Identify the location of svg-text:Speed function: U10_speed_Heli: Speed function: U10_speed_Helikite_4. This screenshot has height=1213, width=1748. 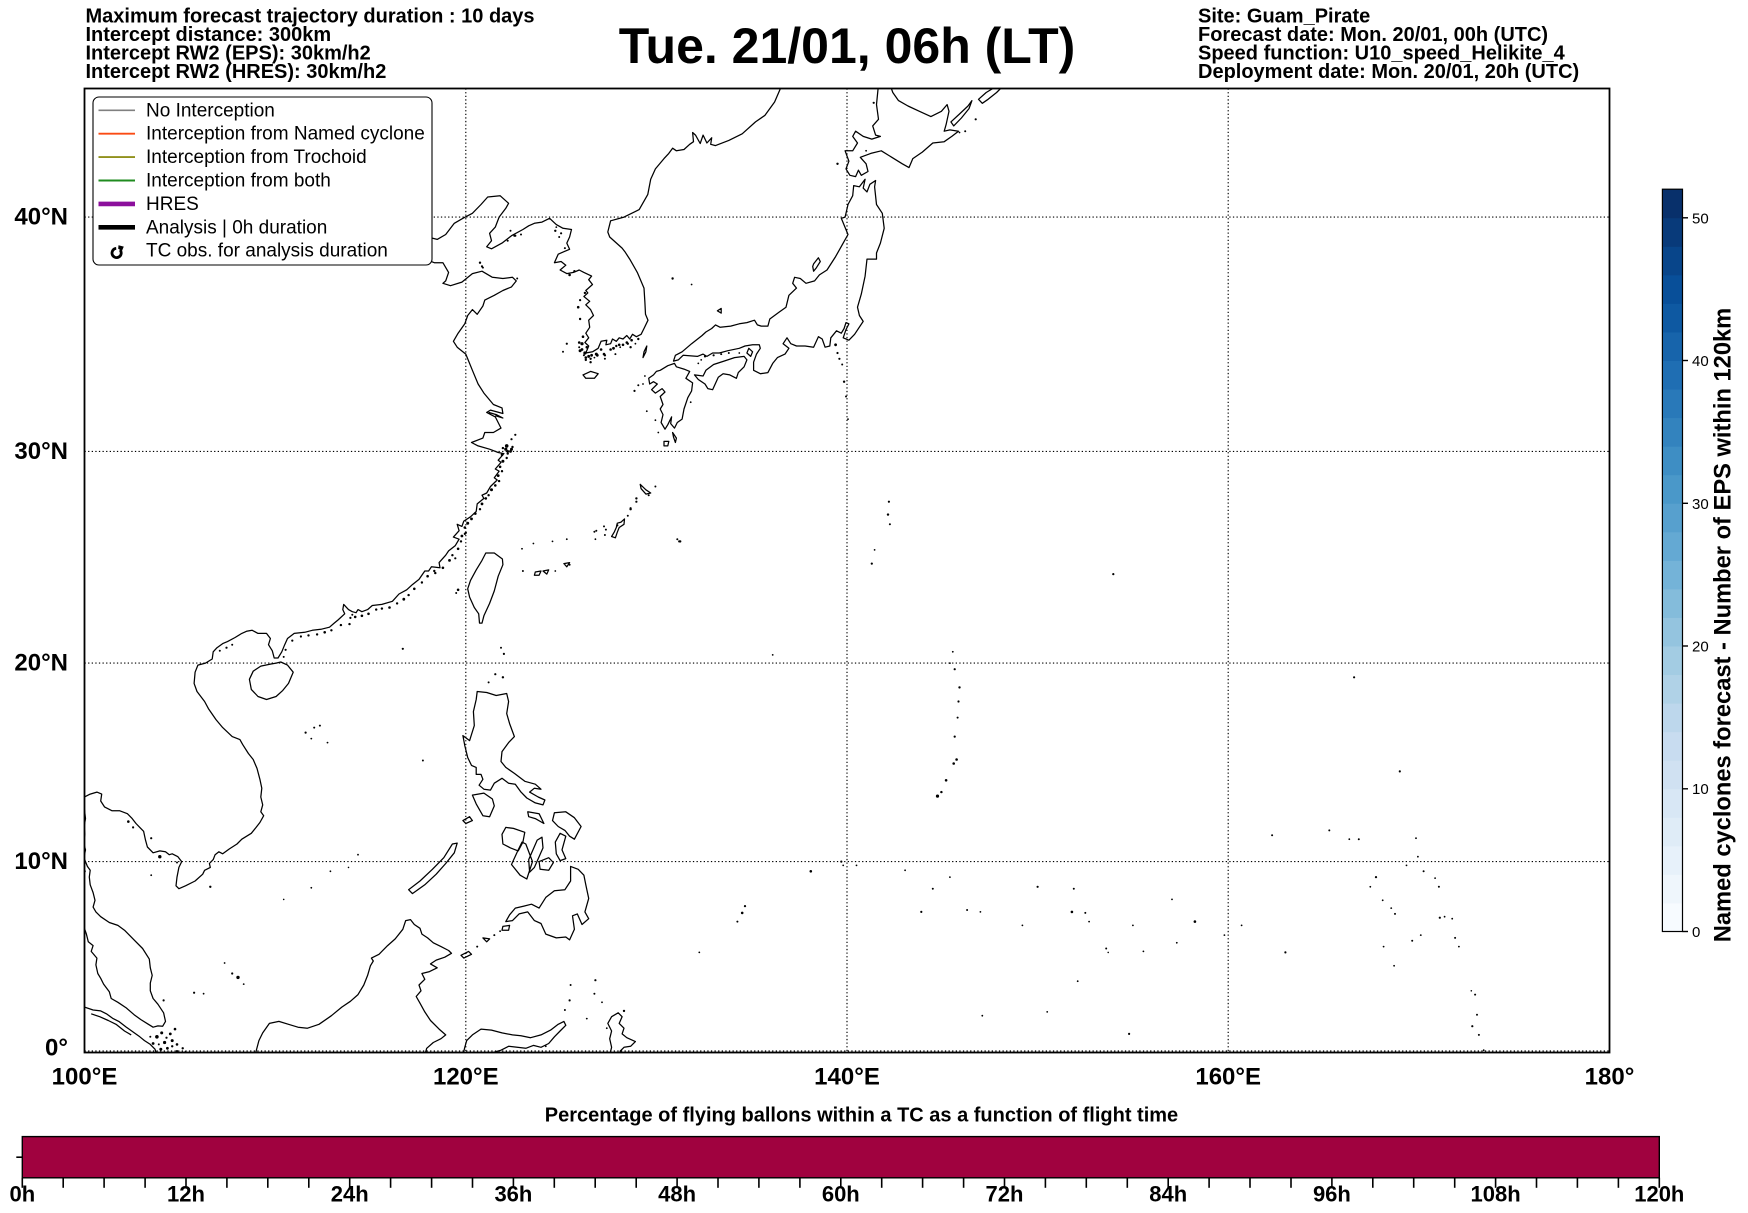
(1382, 54).